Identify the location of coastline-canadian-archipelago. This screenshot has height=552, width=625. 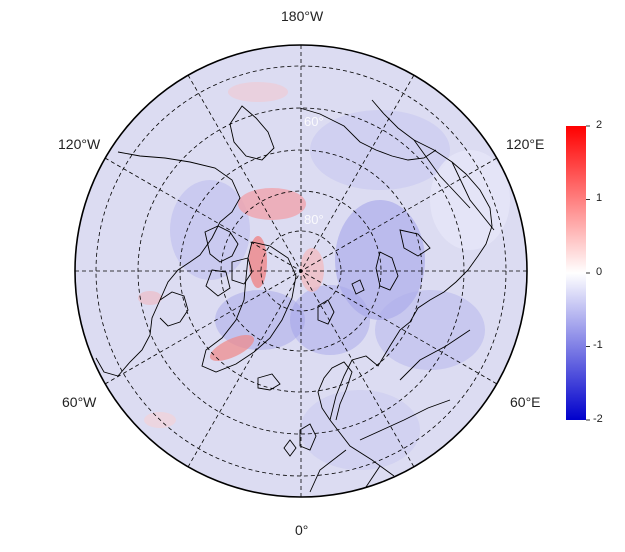
(228, 261).